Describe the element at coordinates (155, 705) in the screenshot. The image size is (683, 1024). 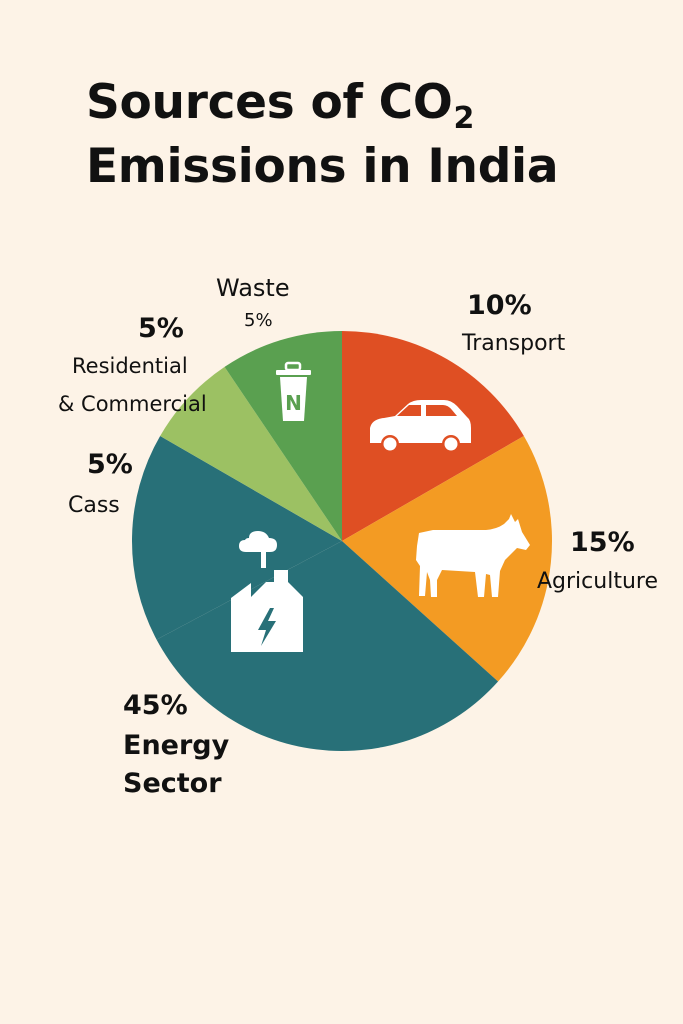
I see `label-energy-percent: 45%` at that location.